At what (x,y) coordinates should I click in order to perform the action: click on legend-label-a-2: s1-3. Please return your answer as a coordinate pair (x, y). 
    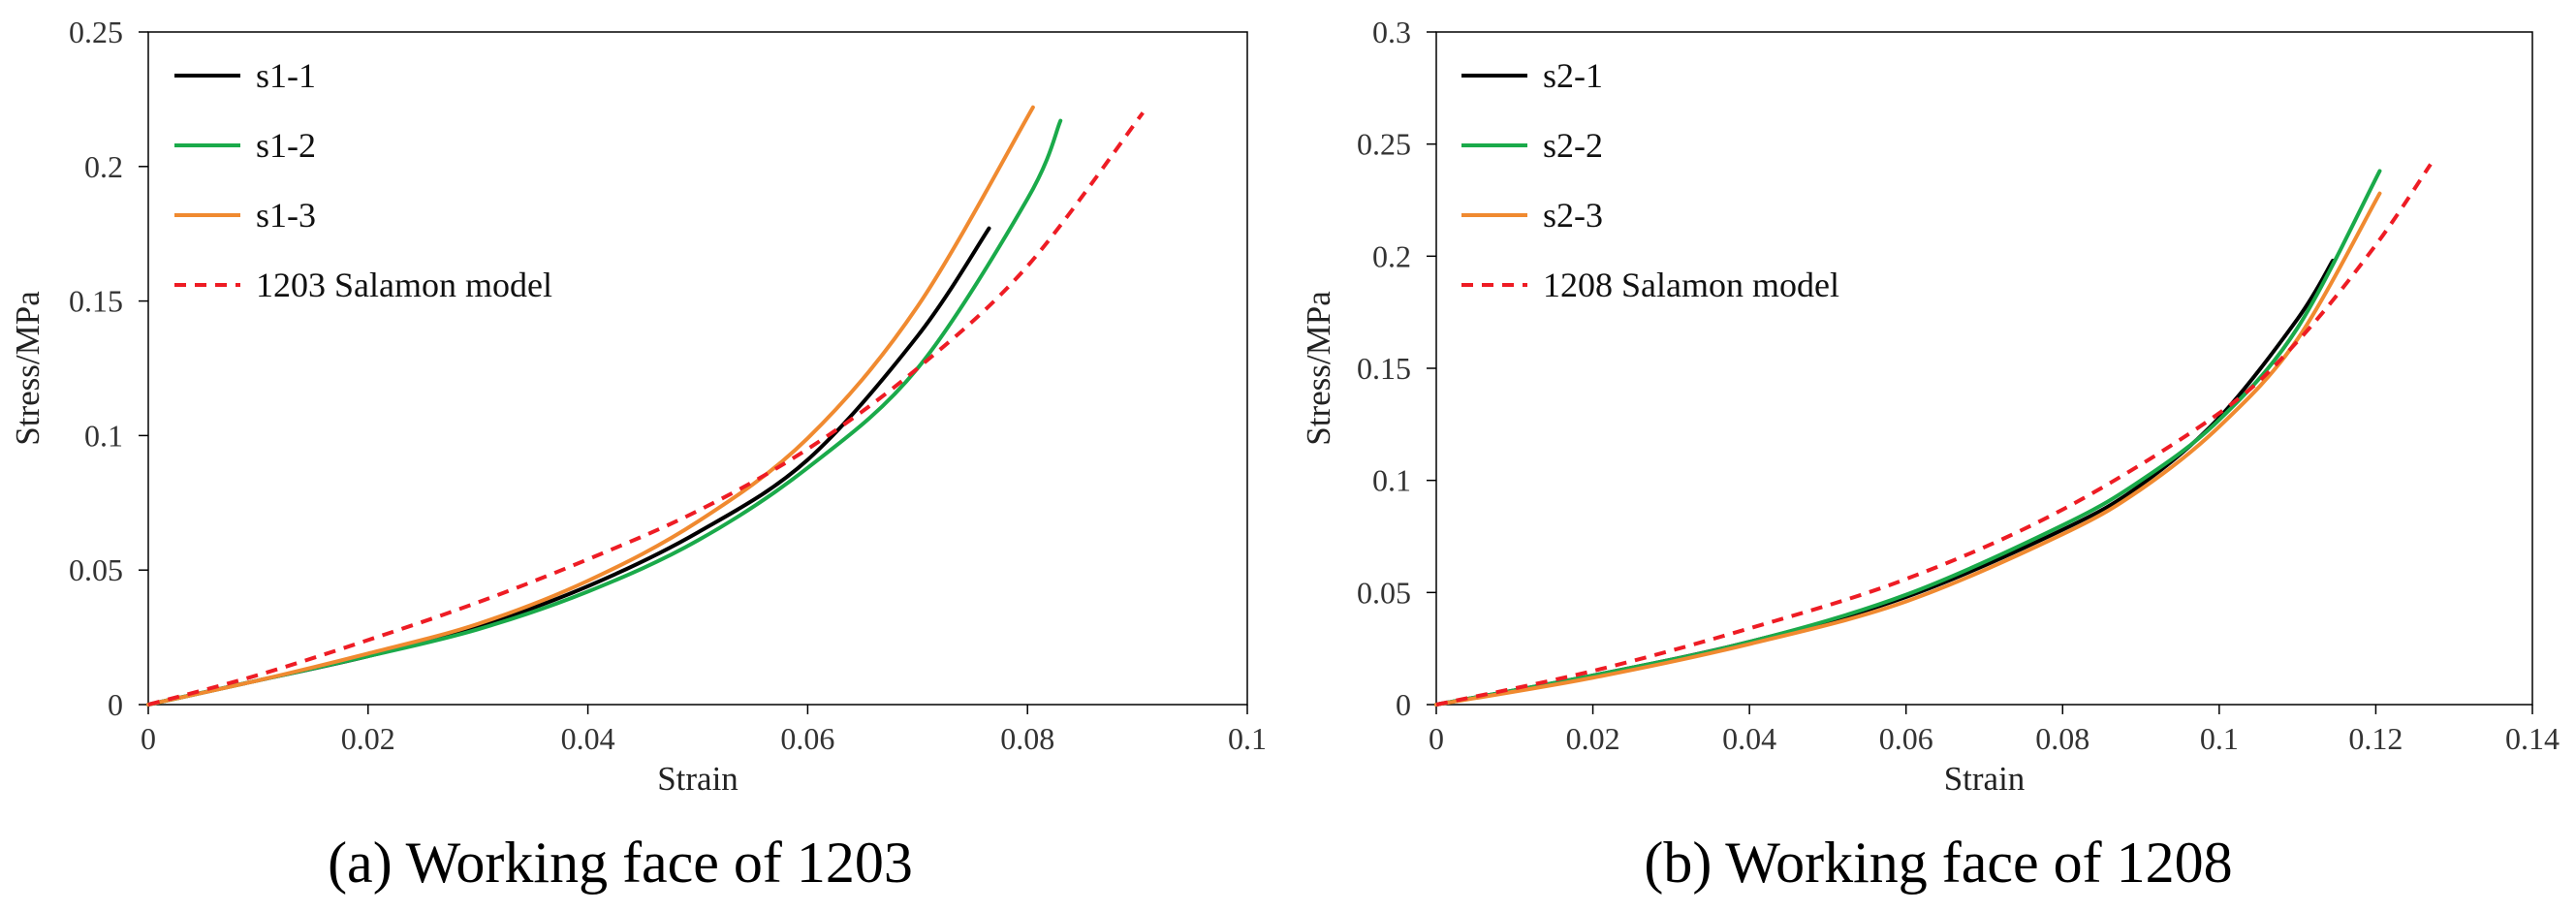
    Looking at the image, I should click on (286, 216).